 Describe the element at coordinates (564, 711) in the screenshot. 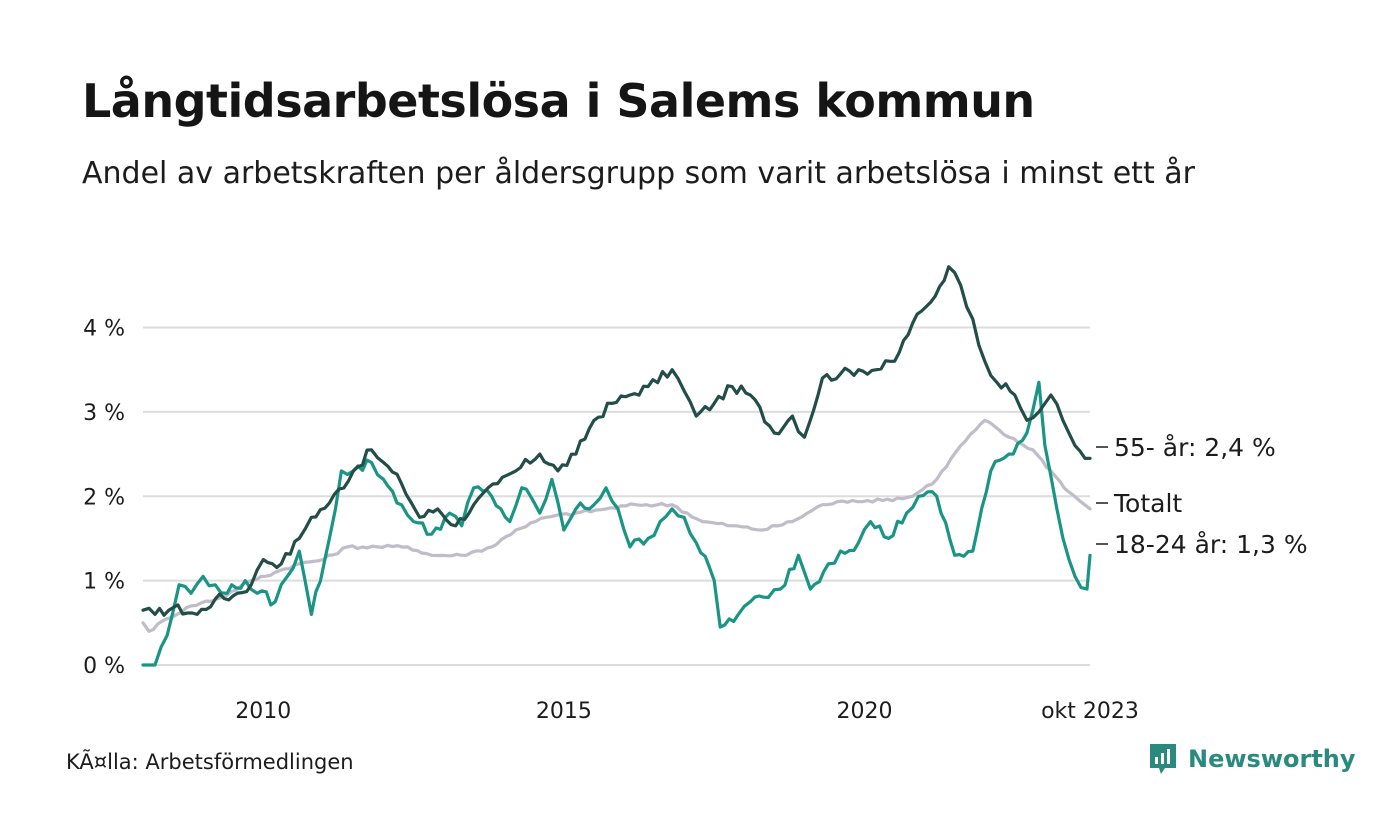

I see `x-tick-label: 2015` at that location.